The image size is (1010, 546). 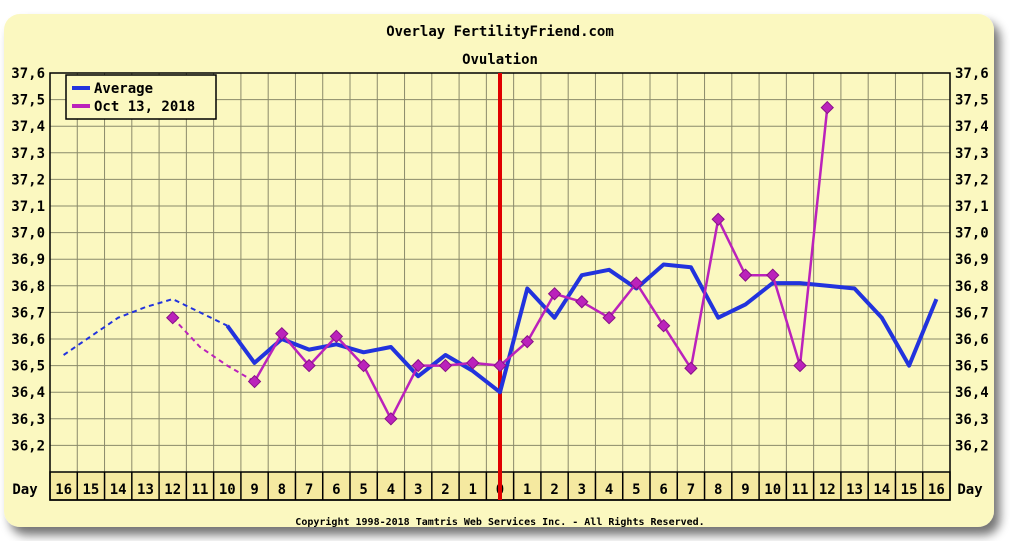 What do you see at coordinates (28, 101) in the screenshot?
I see `y-tick-label-left: 37,5` at bounding box center [28, 101].